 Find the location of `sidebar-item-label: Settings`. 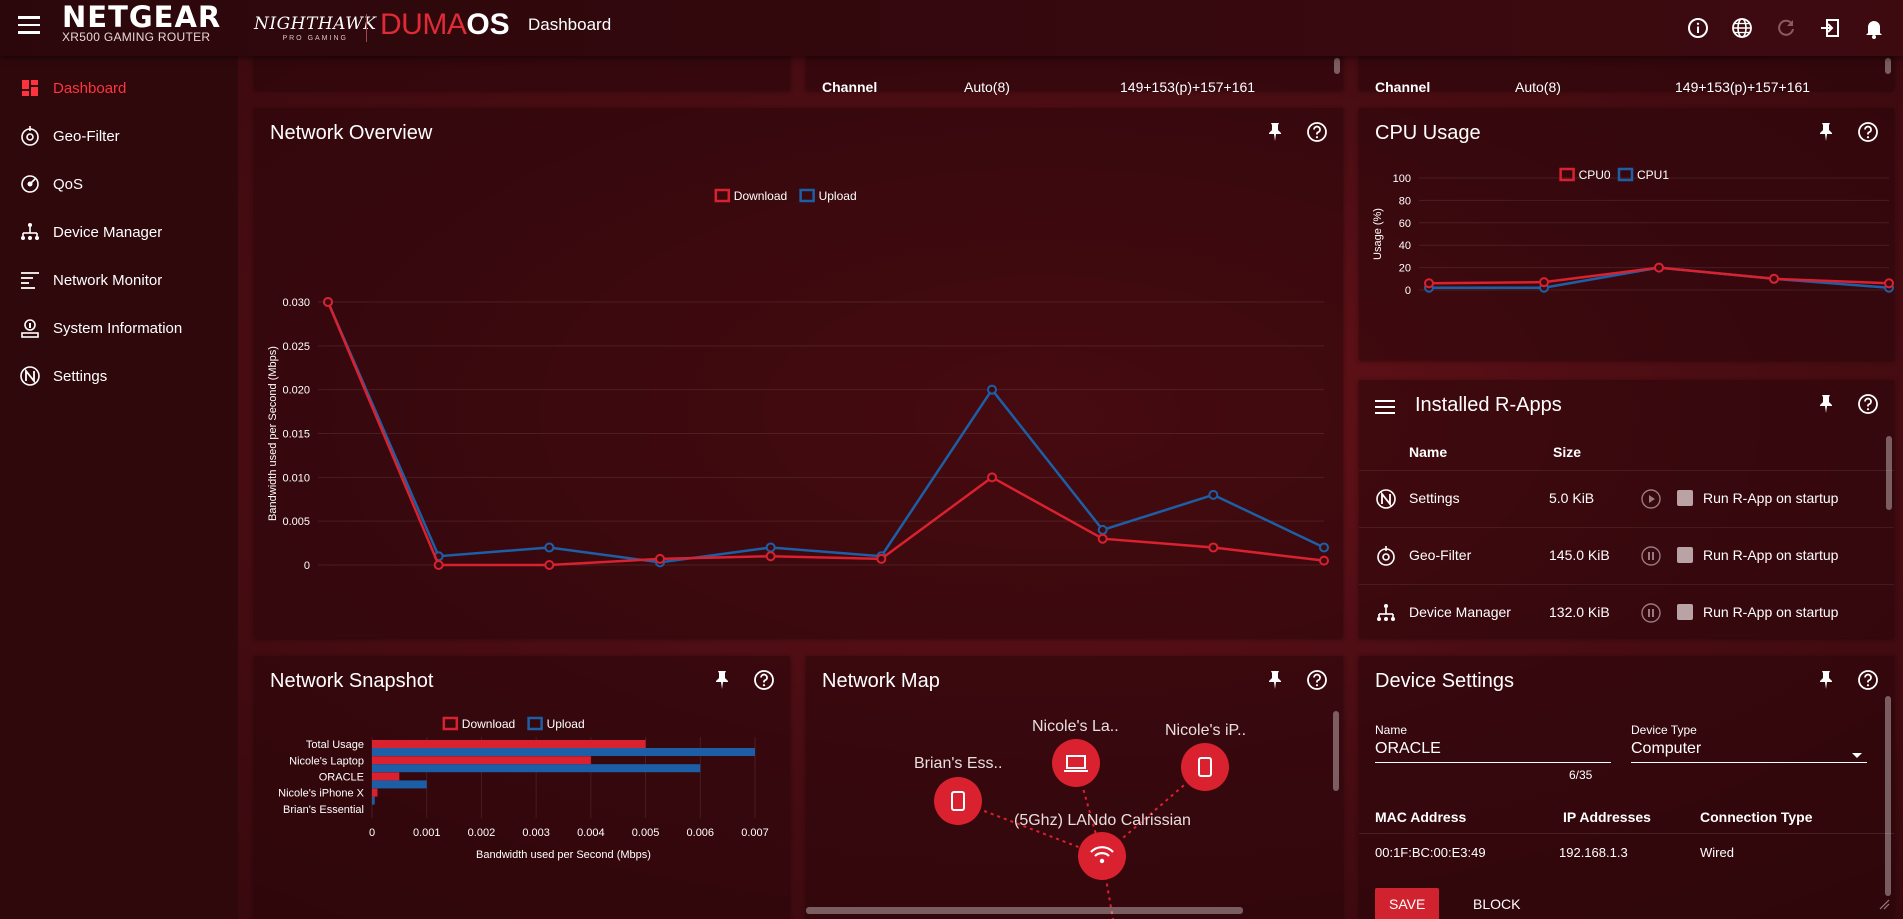

sidebar-item-label: Settings is located at coordinates (80, 376).